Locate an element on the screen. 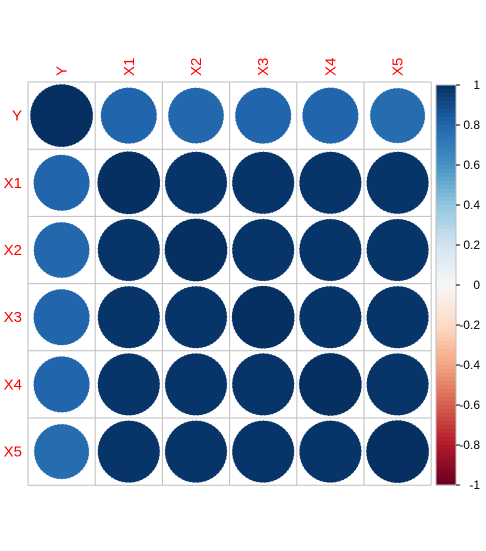 The image size is (486, 551). colorbar-tick-label: -0.2 is located at coordinates (469, 325).